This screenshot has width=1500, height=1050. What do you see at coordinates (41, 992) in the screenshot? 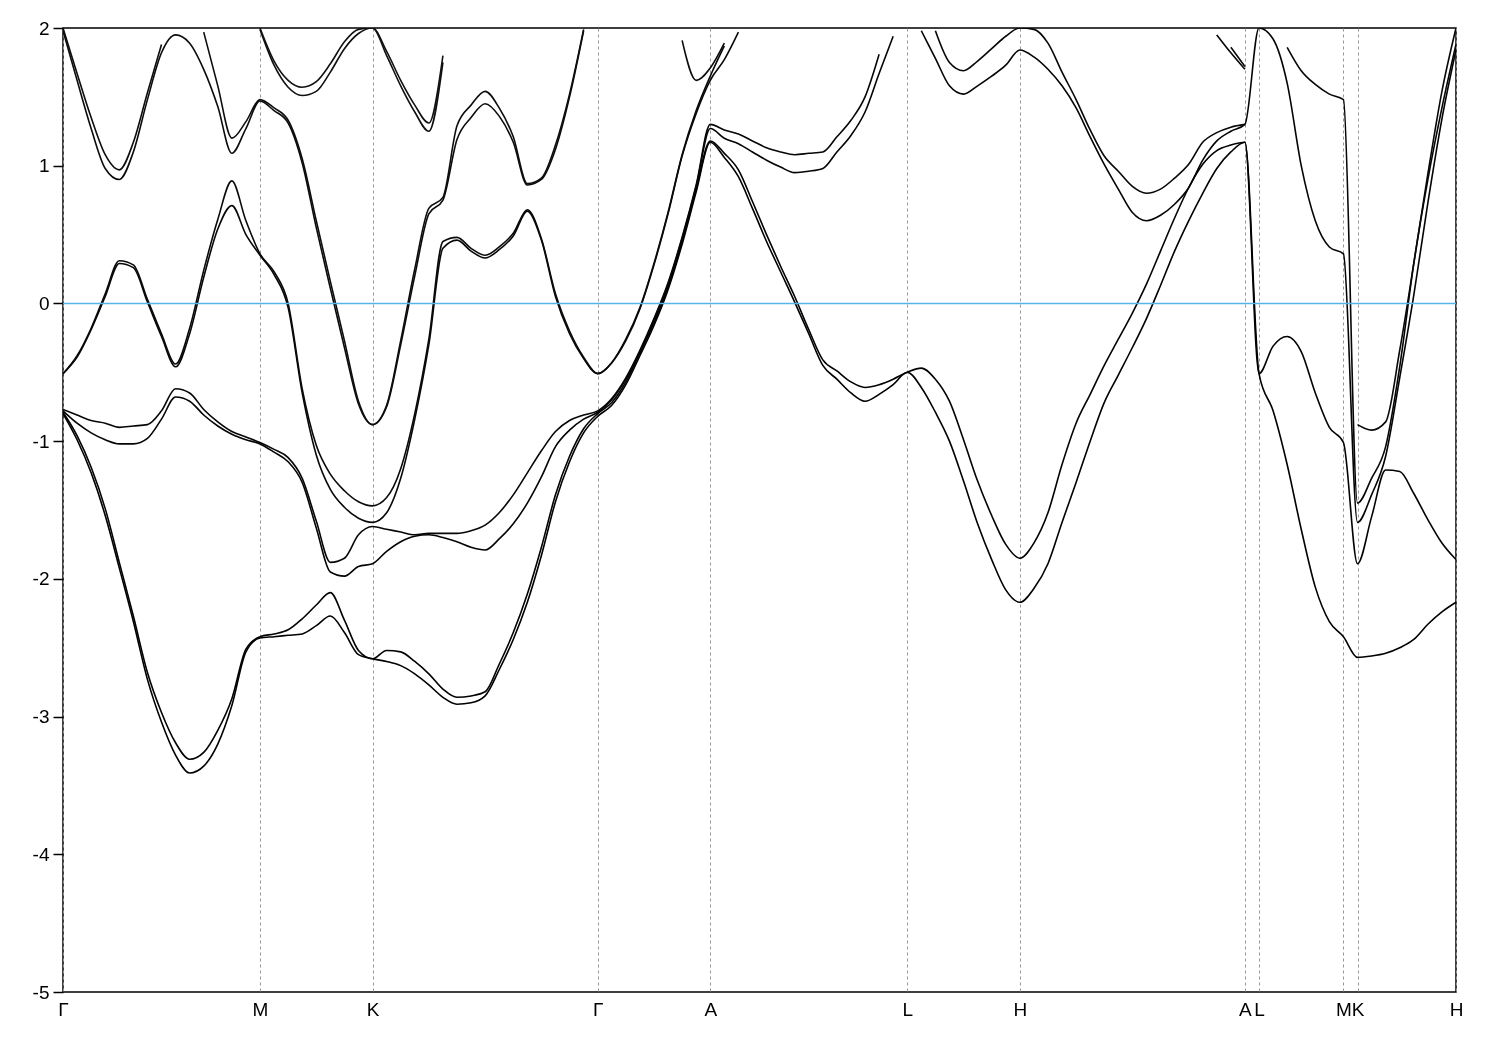
I see `y-tick-label: -5` at bounding box center [41, 992].